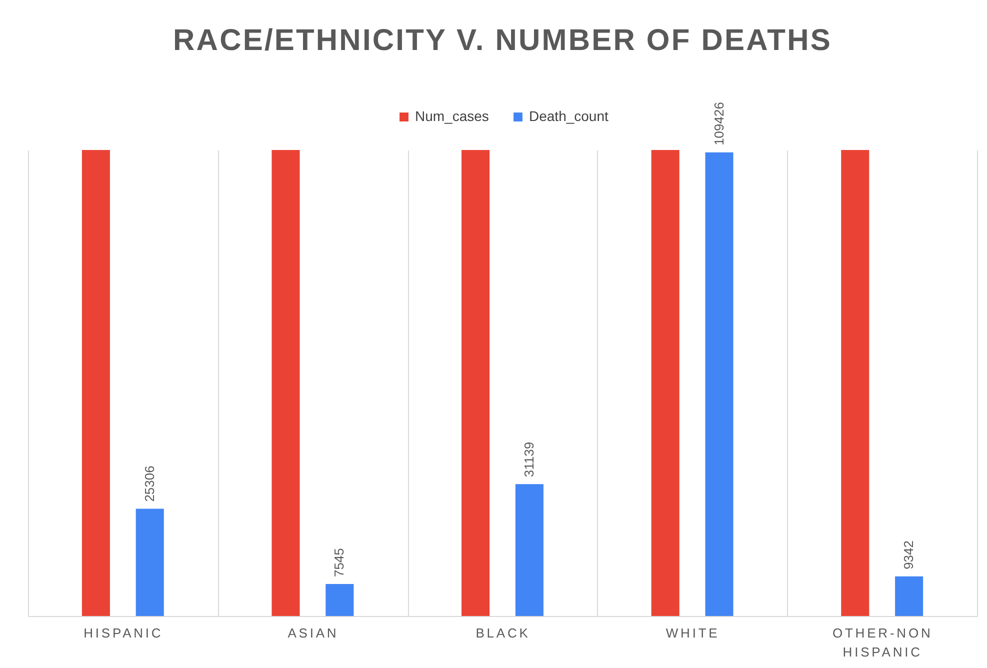 The height and width of the screenshot is (668, 987). What do you see at coordinates (149, 484) in the screenshot?
I see `data-label: 25306` at bounding box center [149, 484].